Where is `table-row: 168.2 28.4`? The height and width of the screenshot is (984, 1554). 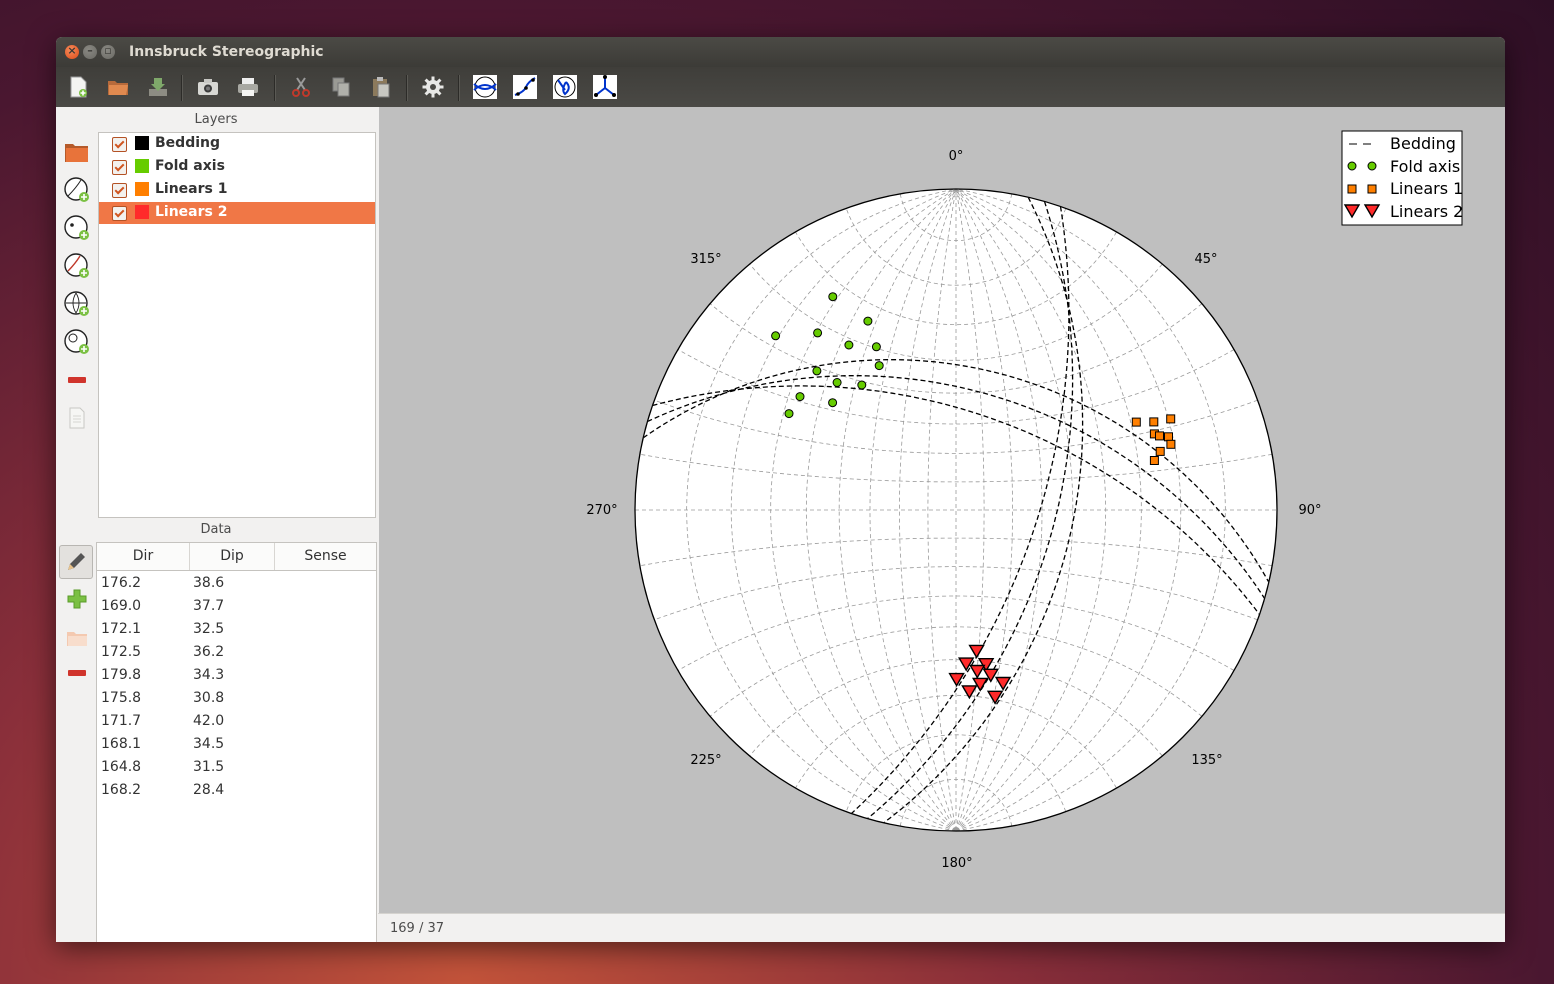 table-row: 168.2 28.4 is located at coordinates (236, 790).